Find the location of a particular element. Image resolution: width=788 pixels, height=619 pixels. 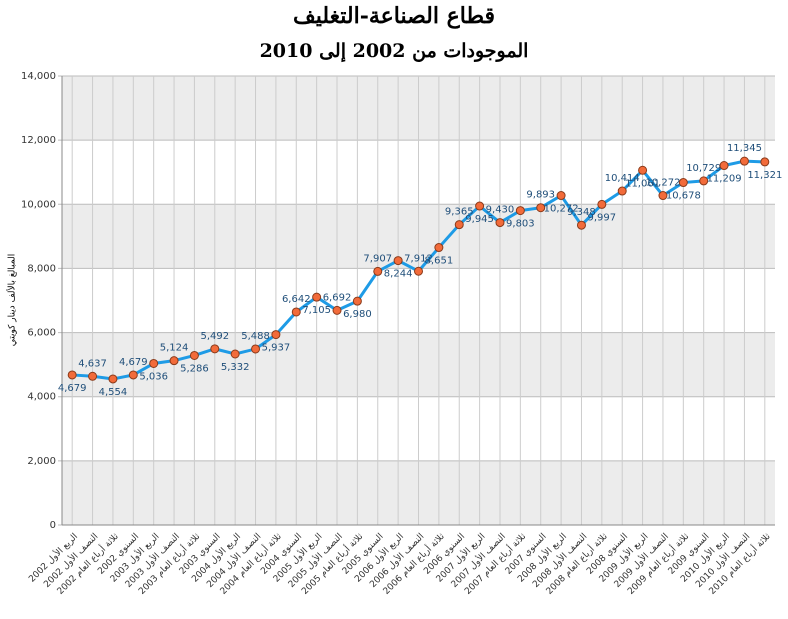

data-label: 11,209 is located at coordinates (724, 179).